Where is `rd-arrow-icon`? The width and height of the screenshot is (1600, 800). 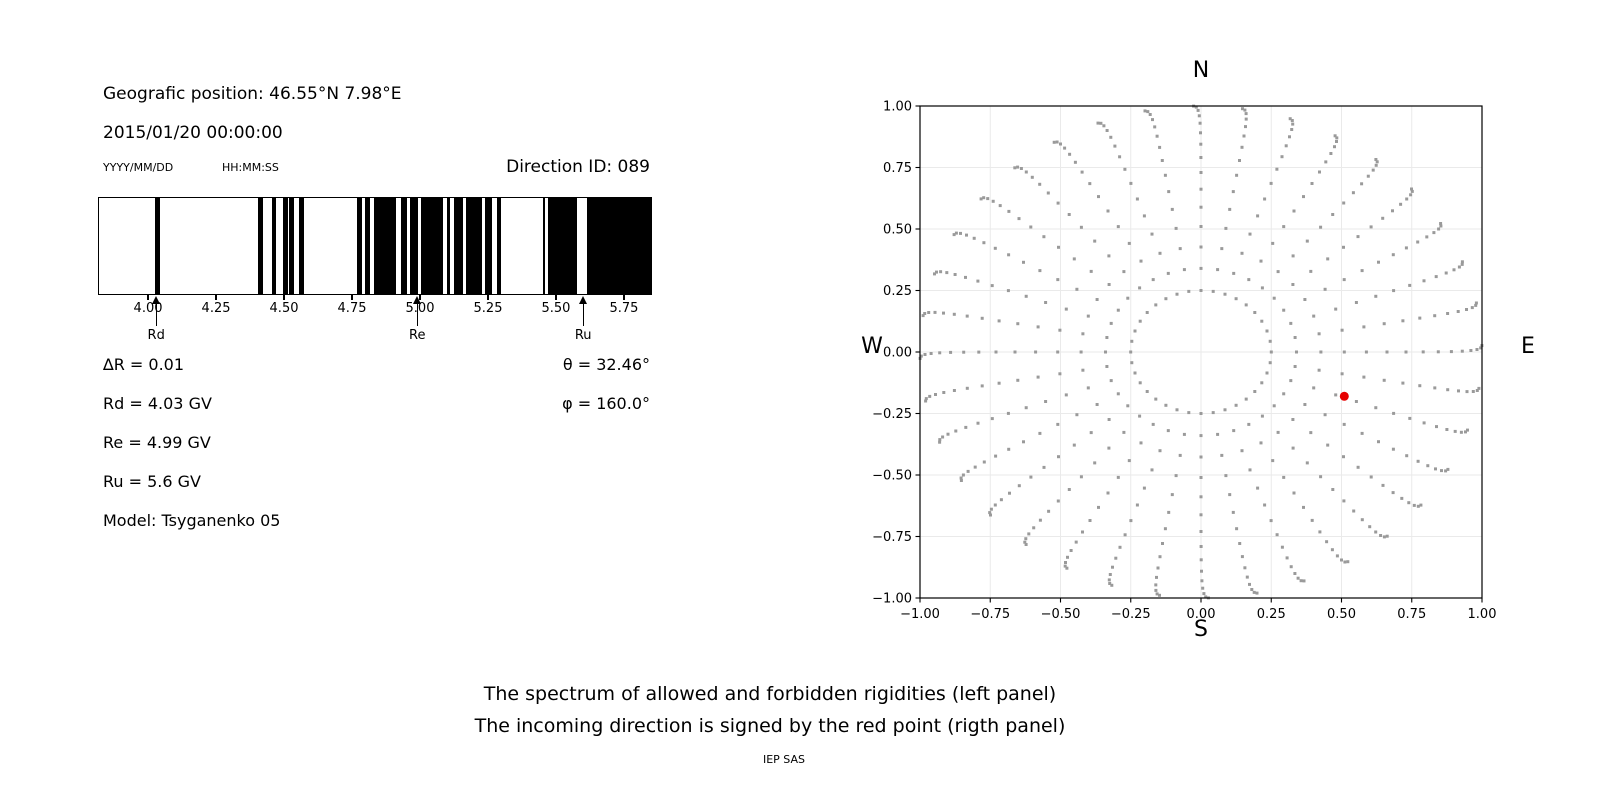 rd-arrow-icon is located at coordinates (156, 300).